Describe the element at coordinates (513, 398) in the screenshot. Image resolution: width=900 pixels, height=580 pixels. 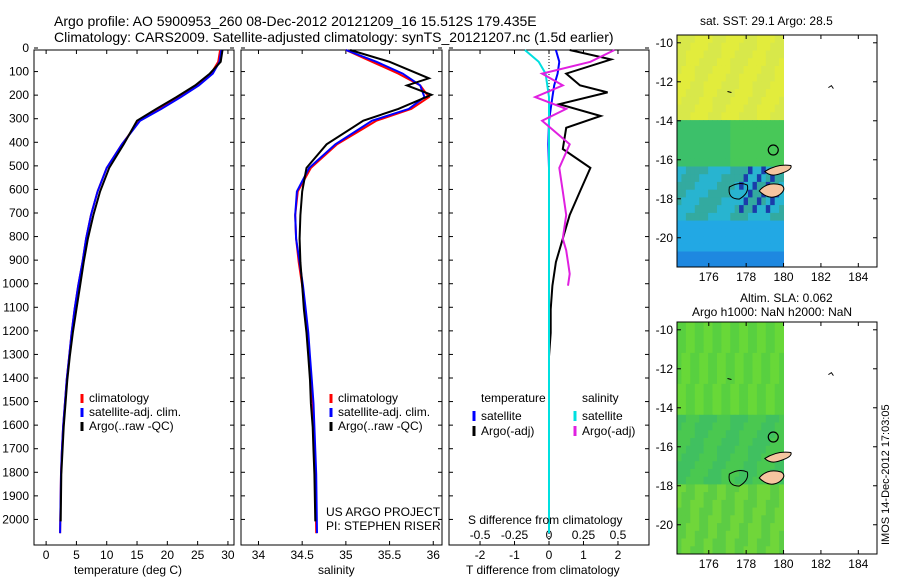
I see `legend-title-temperature: temperature` at that location.